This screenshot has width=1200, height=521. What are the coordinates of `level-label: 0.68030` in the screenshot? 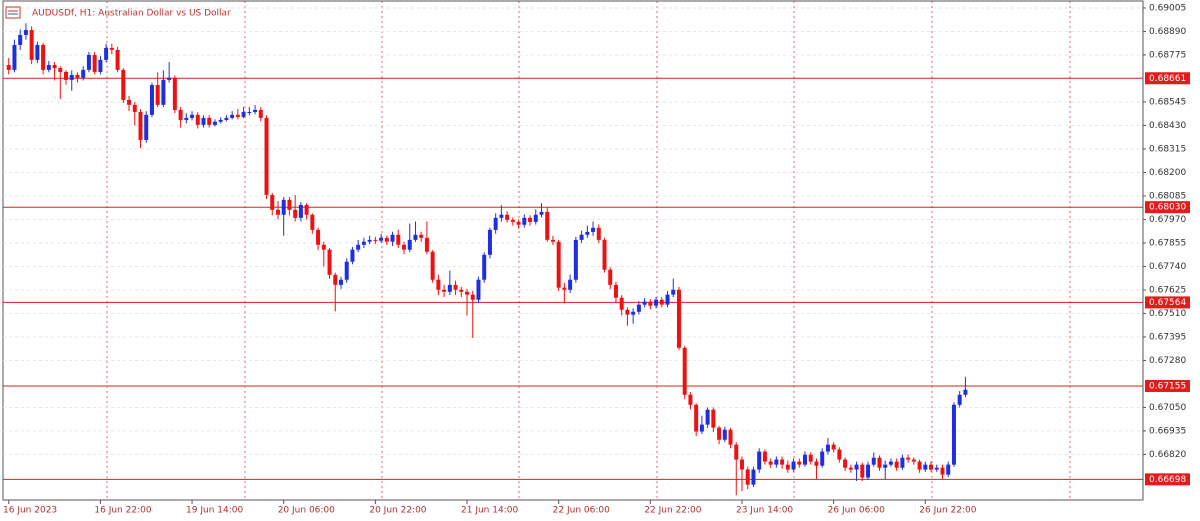 It's located at (1167, 208).